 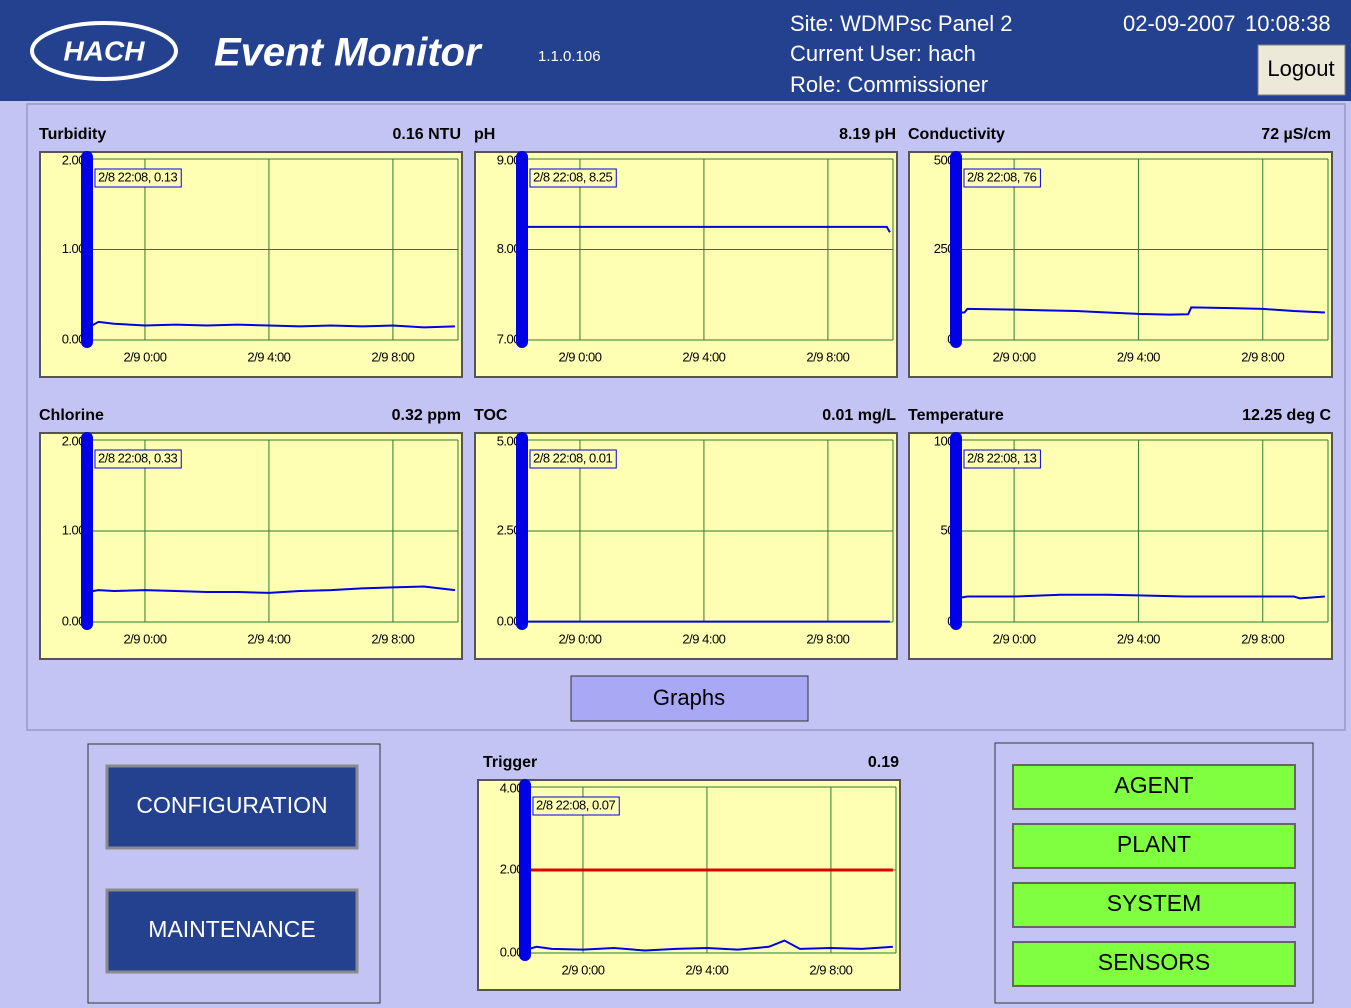 I want to click on cursor-label: 2/8 22:08, 0.01, so click(x=573, y=457).